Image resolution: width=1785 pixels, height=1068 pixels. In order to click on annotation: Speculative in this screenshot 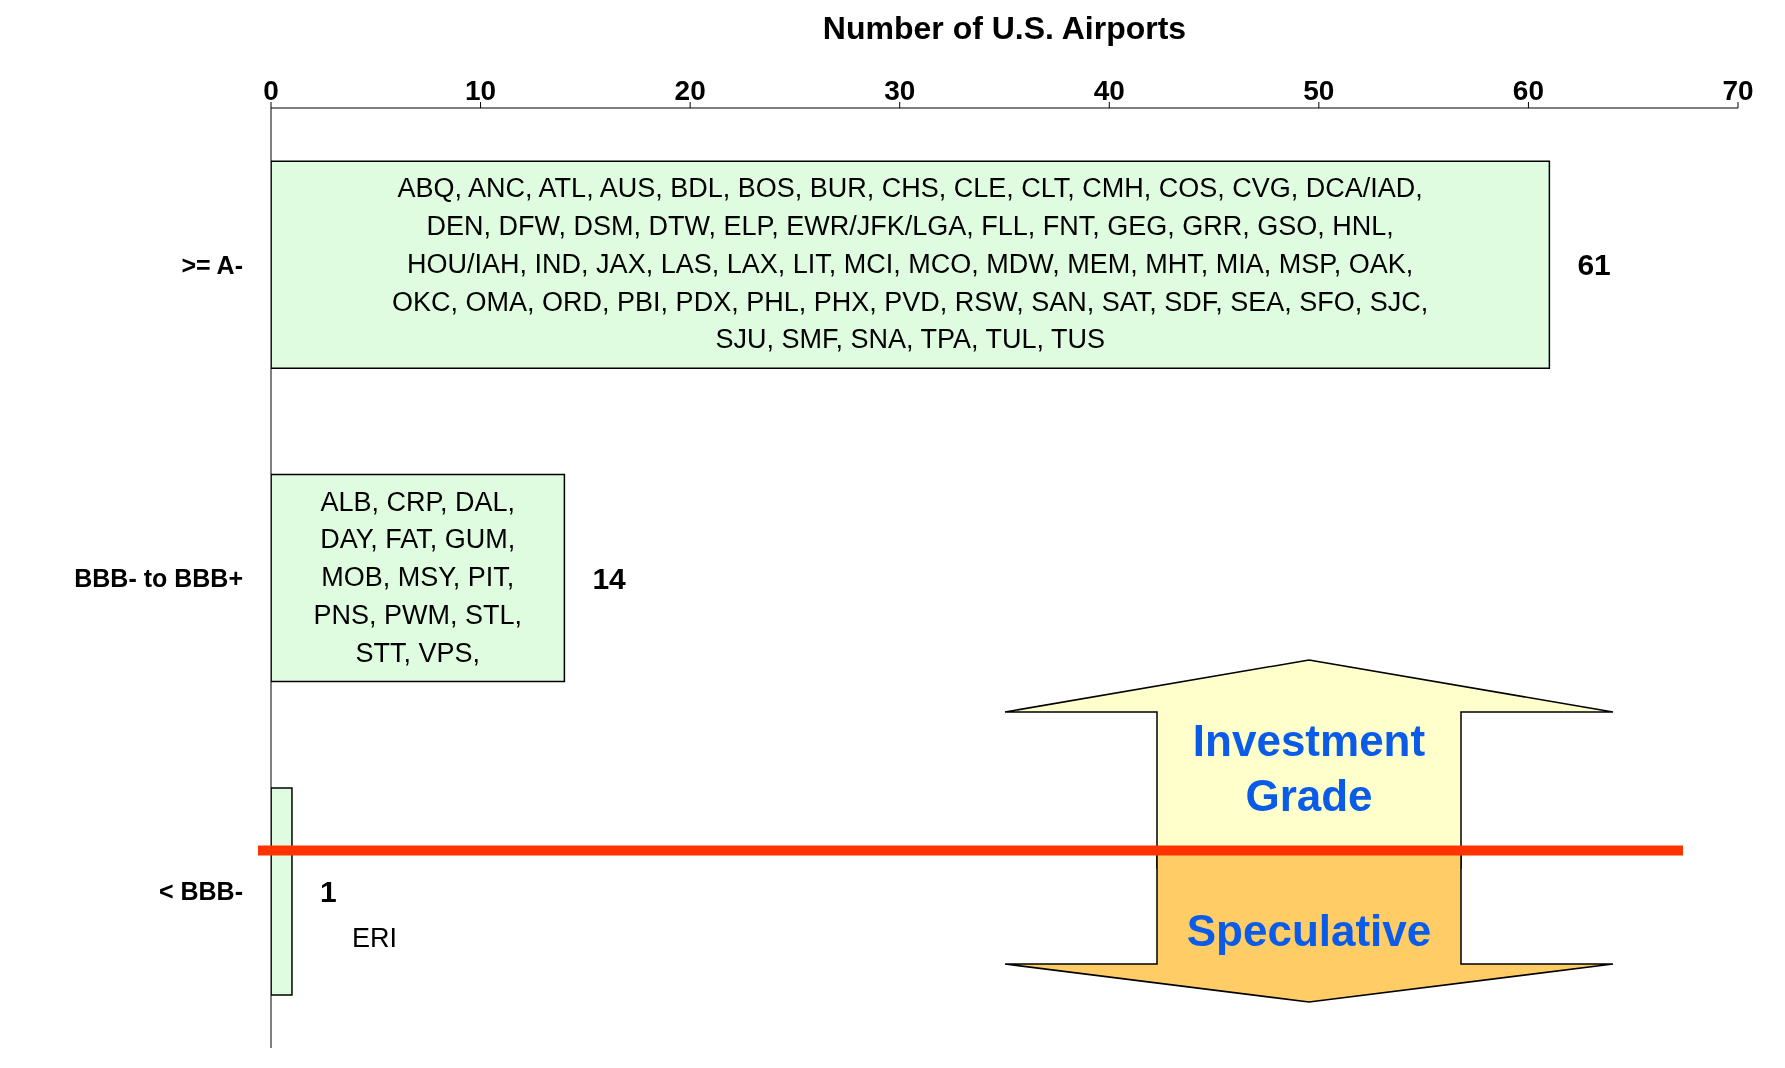, I will do `click(1309, 931)`.